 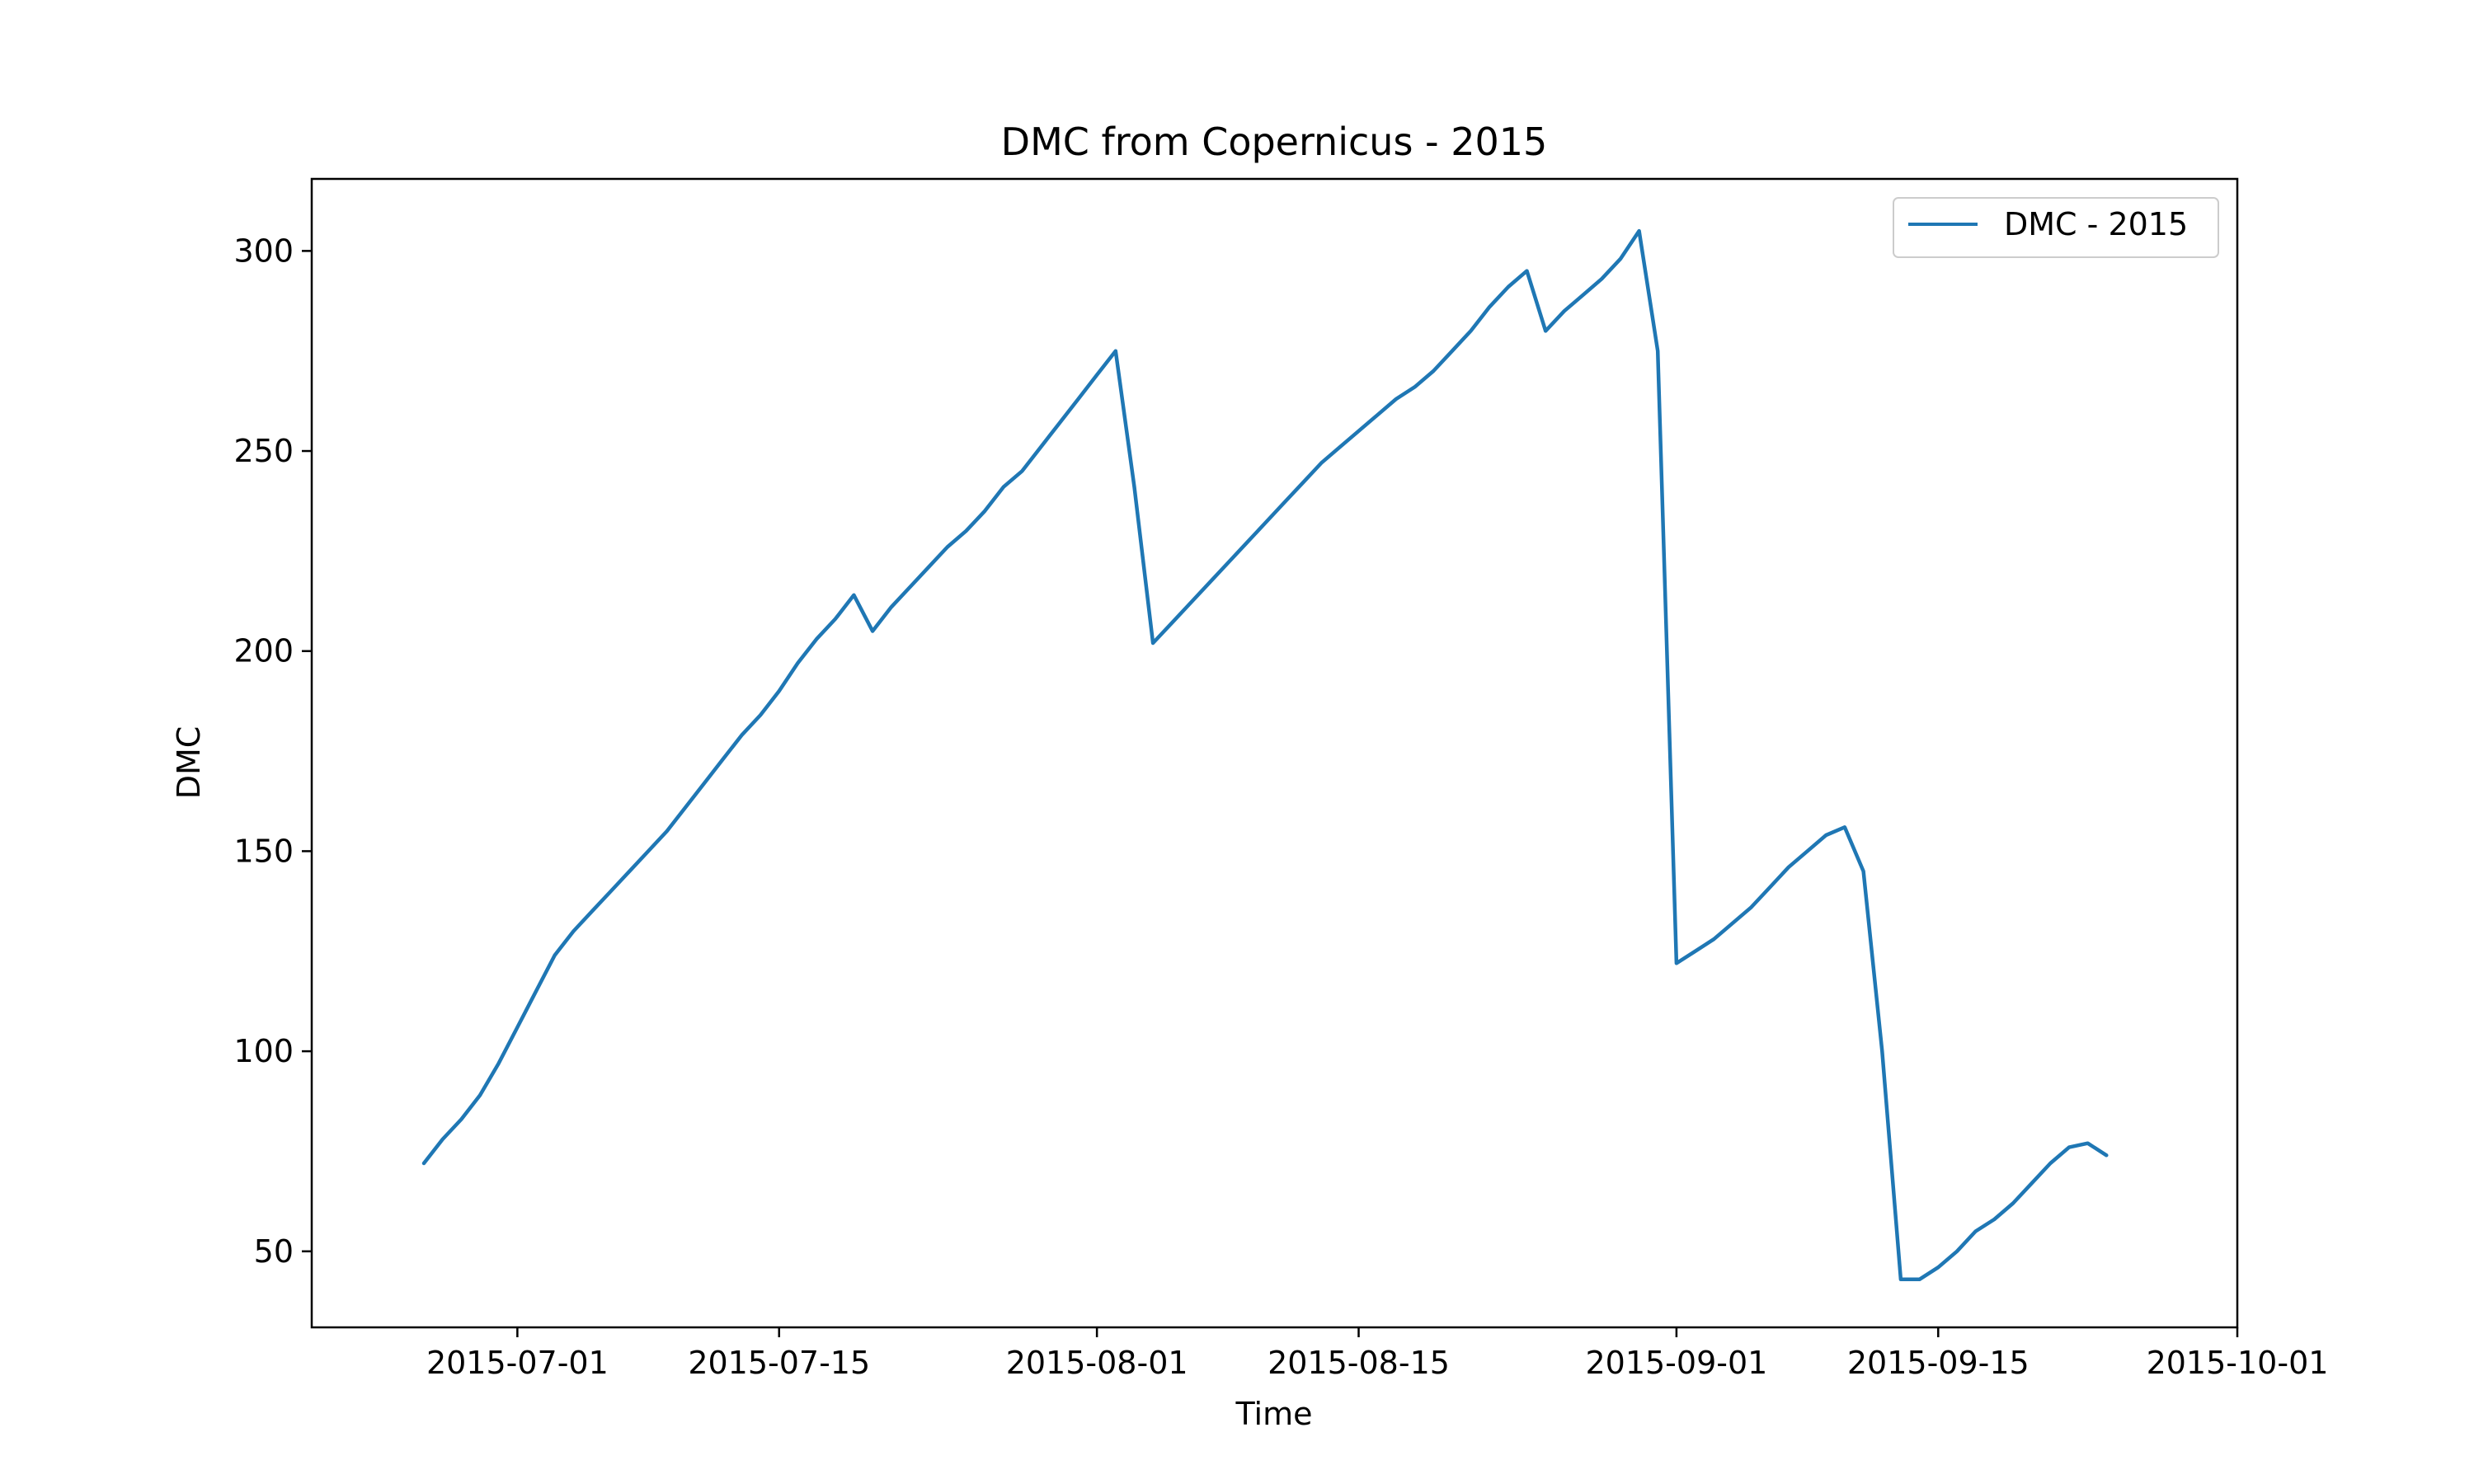 What do you see at coordinates (263, 251) in the screenshot?
I see `y-tick-label: 300` at bounding box center [263, 251].